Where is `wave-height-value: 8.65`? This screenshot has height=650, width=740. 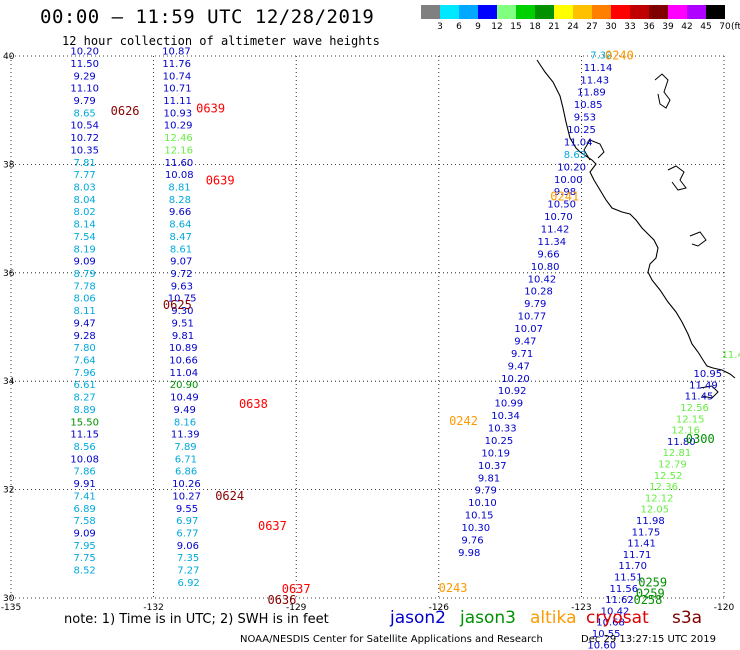 wave-height-value: 8.65 is located at coordinates (85, 113).